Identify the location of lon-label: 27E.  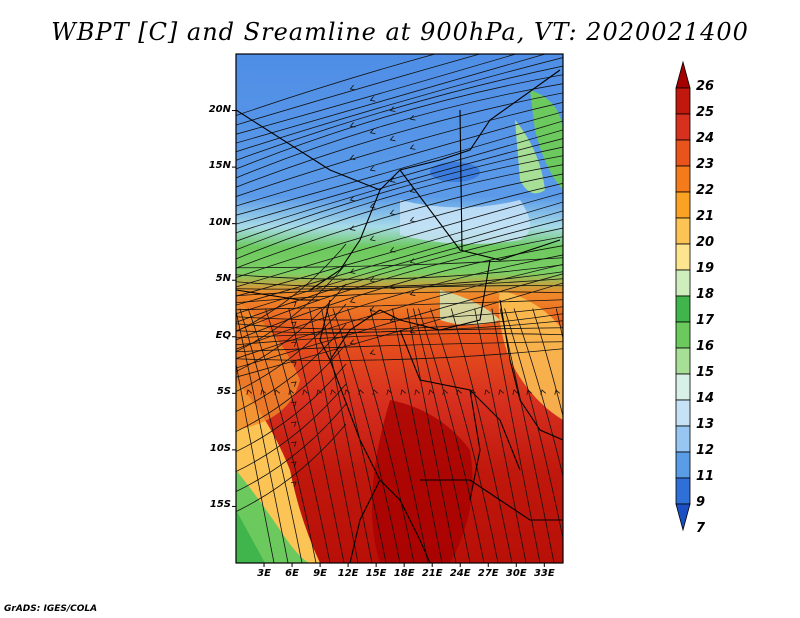
(488, 573).